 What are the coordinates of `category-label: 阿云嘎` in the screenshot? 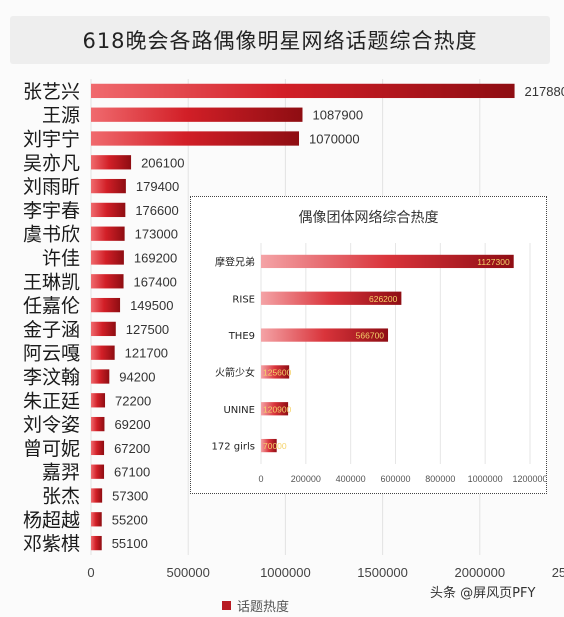 It's located at (51, 354).